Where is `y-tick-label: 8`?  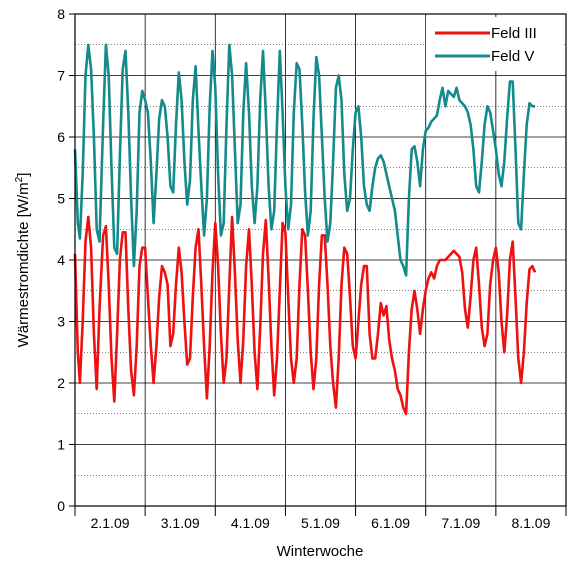
y-tick-label: 8 is located at coordinates (61, 14).